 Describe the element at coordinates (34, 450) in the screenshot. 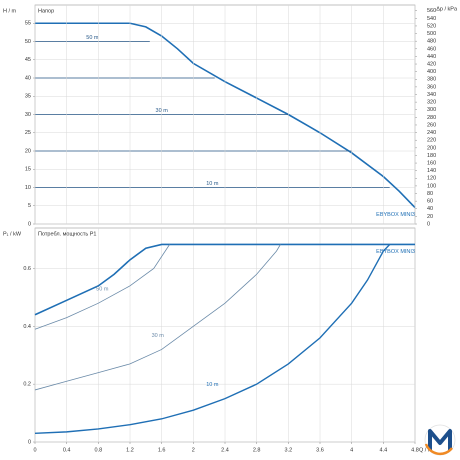

I see `x-tick-label: 0` at that location.